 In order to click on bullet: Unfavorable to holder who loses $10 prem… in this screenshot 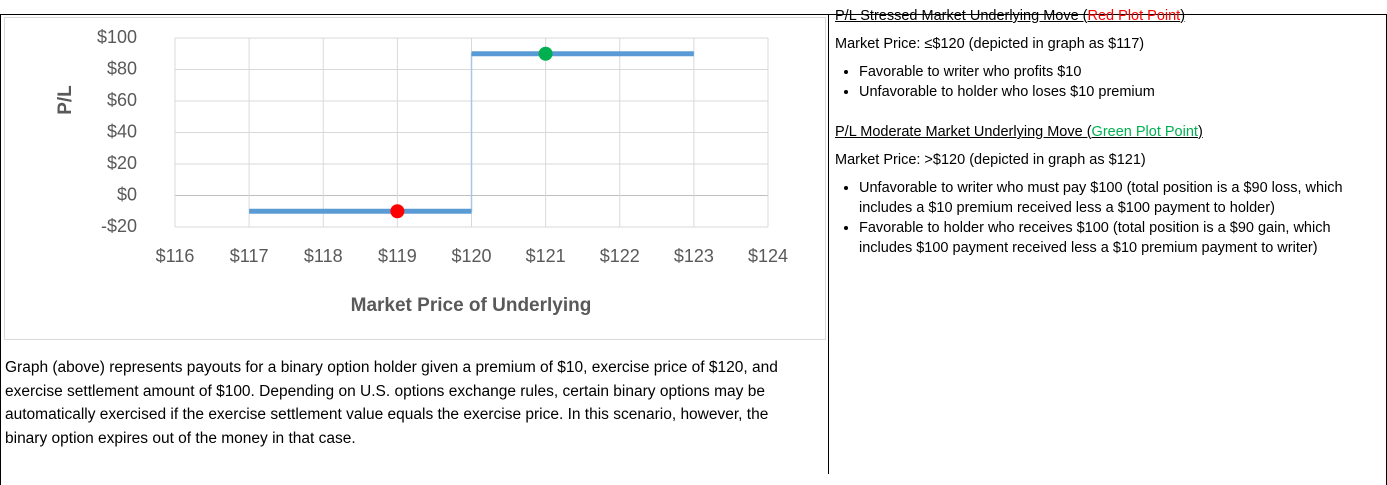, I will do `click(1117, 92)`.